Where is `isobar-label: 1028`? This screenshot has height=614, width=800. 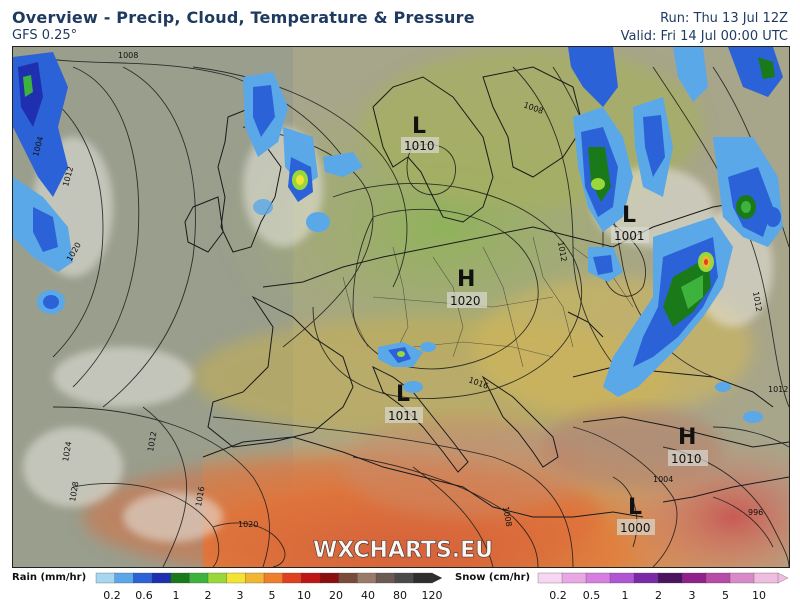
isobar-label: 1028 is located at coordinates (74, 492).